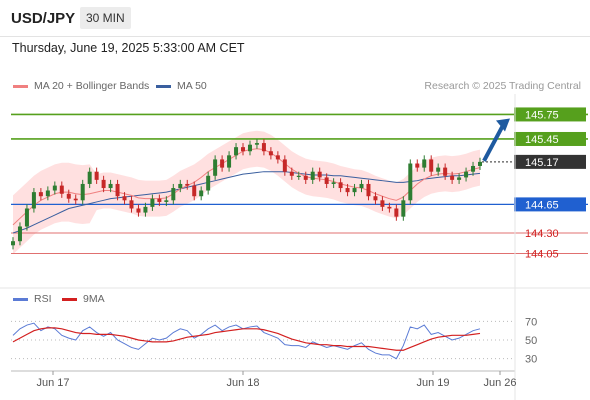 This screenshot has width=590, height=400. What do you see at coordinates (92, 86) in the screenshot?
I see `legend-ma20-label: MA 20 + Bollinger Bands` at bounding box center [92, 86].